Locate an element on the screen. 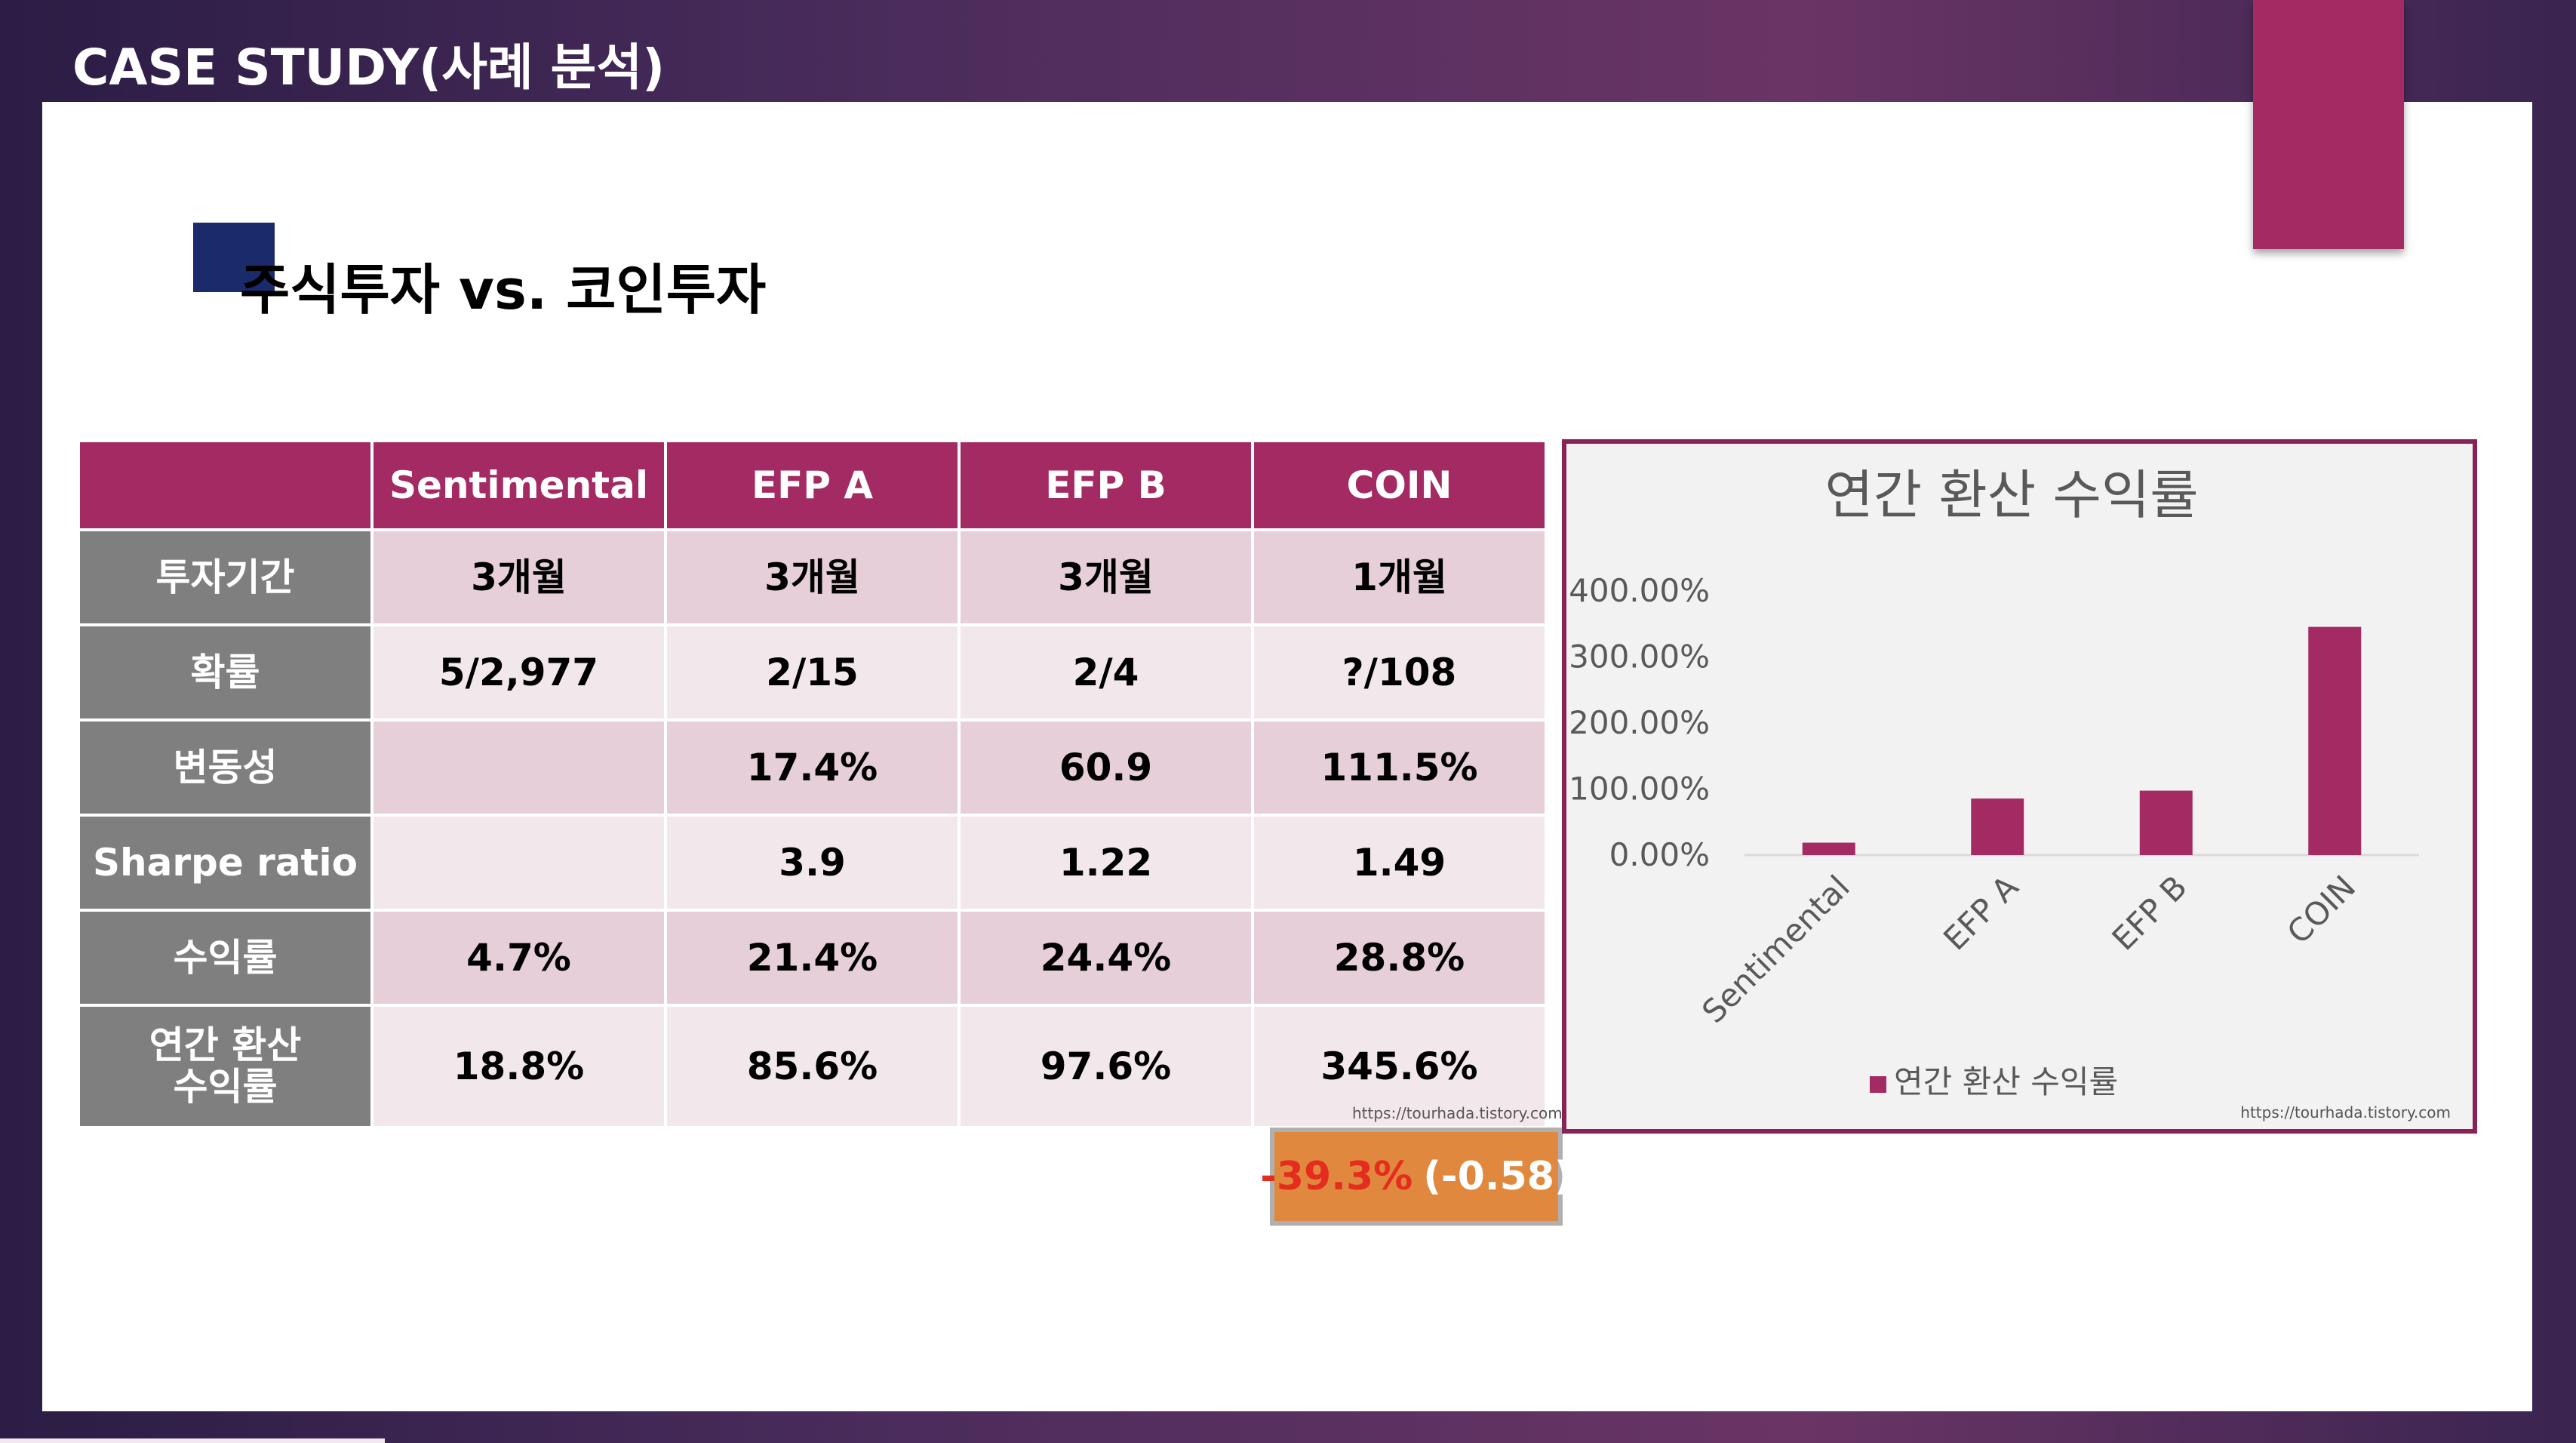 The image size is (2576, 1443). row-label: 투자기간 is located at coordinates (225, 577).